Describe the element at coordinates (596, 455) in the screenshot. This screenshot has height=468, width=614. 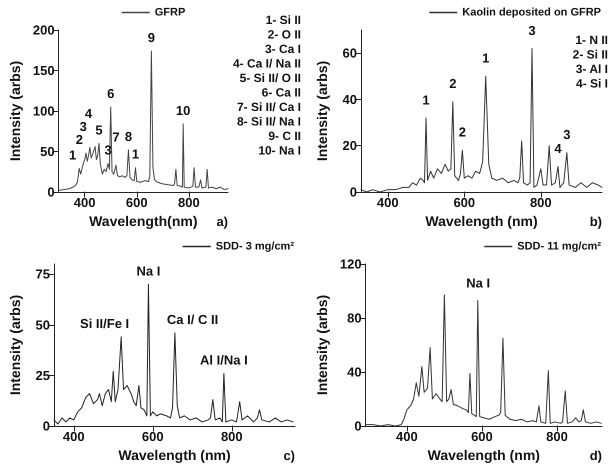
I see `text: d)` at that location.